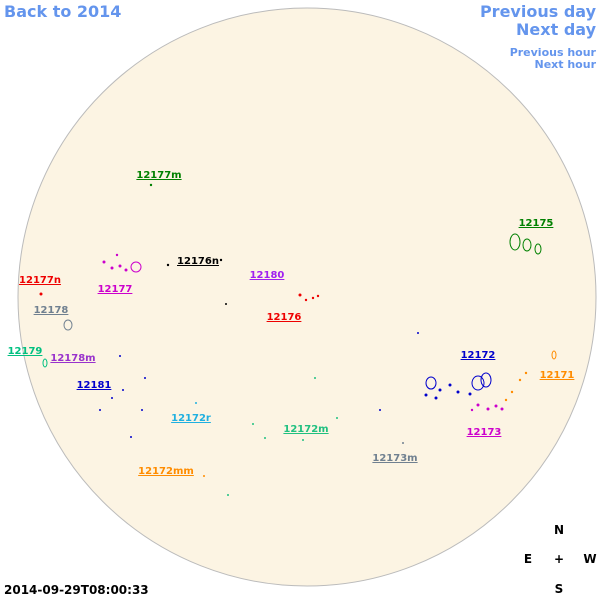 The height and width of the screenshot is (600, 600). I want to click on region-label: 12172m, so click(305, 429).